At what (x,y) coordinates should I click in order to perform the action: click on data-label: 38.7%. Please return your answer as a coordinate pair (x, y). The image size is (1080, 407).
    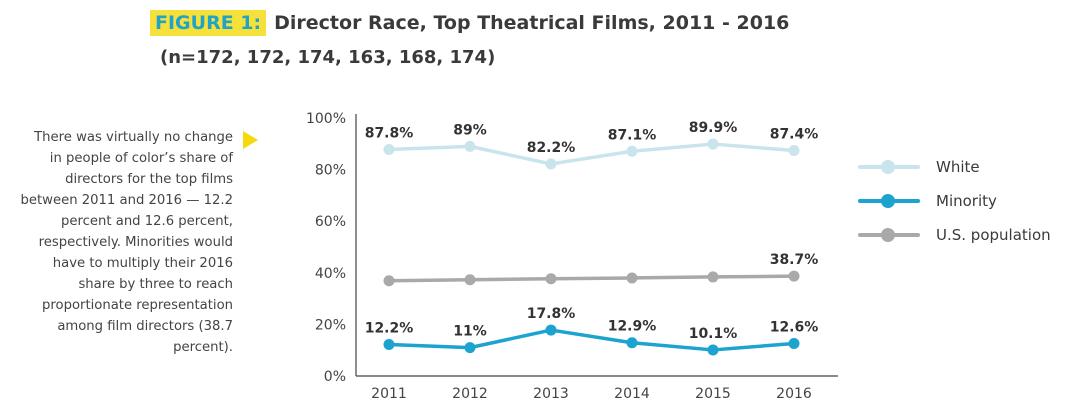
    Looking at the image, I should click on (794, 260).